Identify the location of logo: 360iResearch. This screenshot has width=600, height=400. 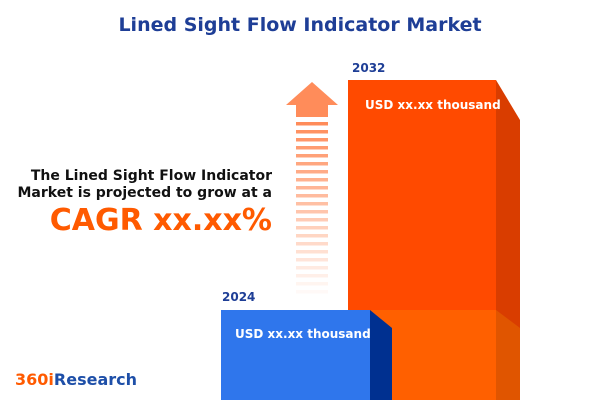
(76, 379).